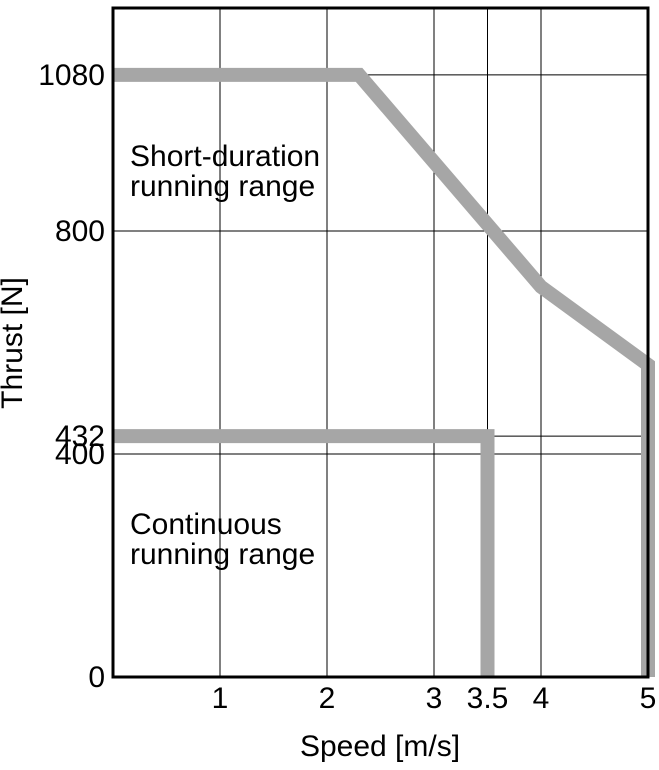 This screenshot has width=659, height=770. I want to click on x-tick-label: 1, so click(220, 698).